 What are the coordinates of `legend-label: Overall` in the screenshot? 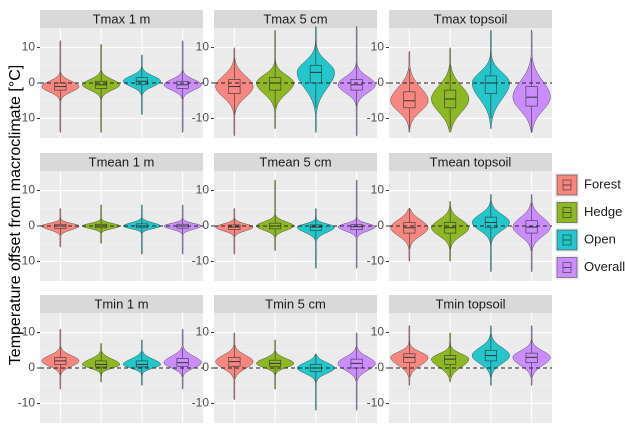 It's located at (604, 266).